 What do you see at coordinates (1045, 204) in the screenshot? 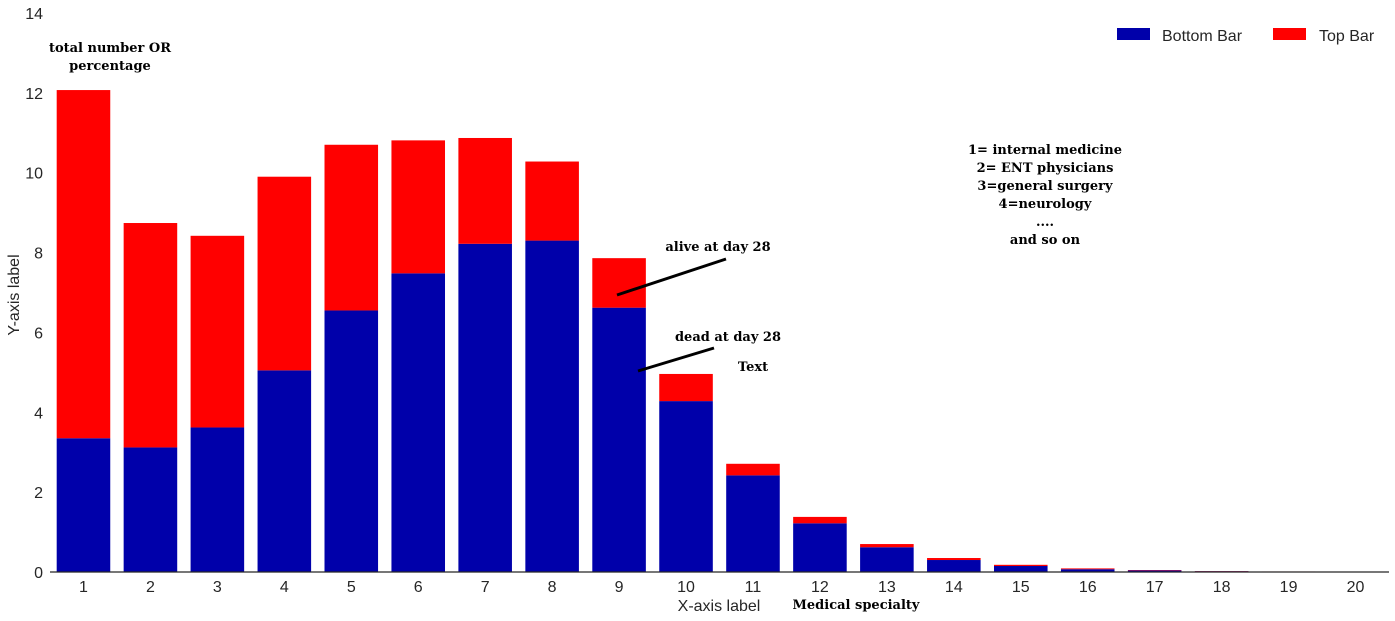
I see `specialty-key-line-4: 4=neurology` at bounding box center [1045, 204].